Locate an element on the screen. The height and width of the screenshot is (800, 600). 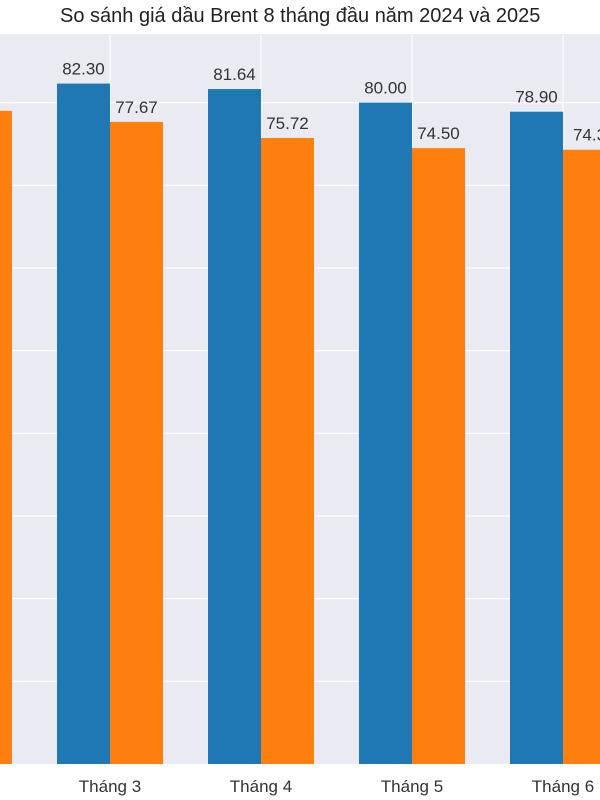
bar-value-label: 74.3 is located at coordinates (586, 135).